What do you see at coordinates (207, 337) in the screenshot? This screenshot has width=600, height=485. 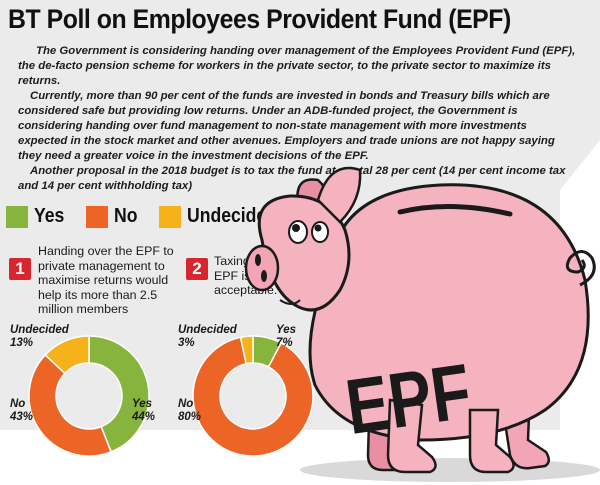 I see `donut-2-label-undecided: Undecided 3%` at bounding box center [207, 337].